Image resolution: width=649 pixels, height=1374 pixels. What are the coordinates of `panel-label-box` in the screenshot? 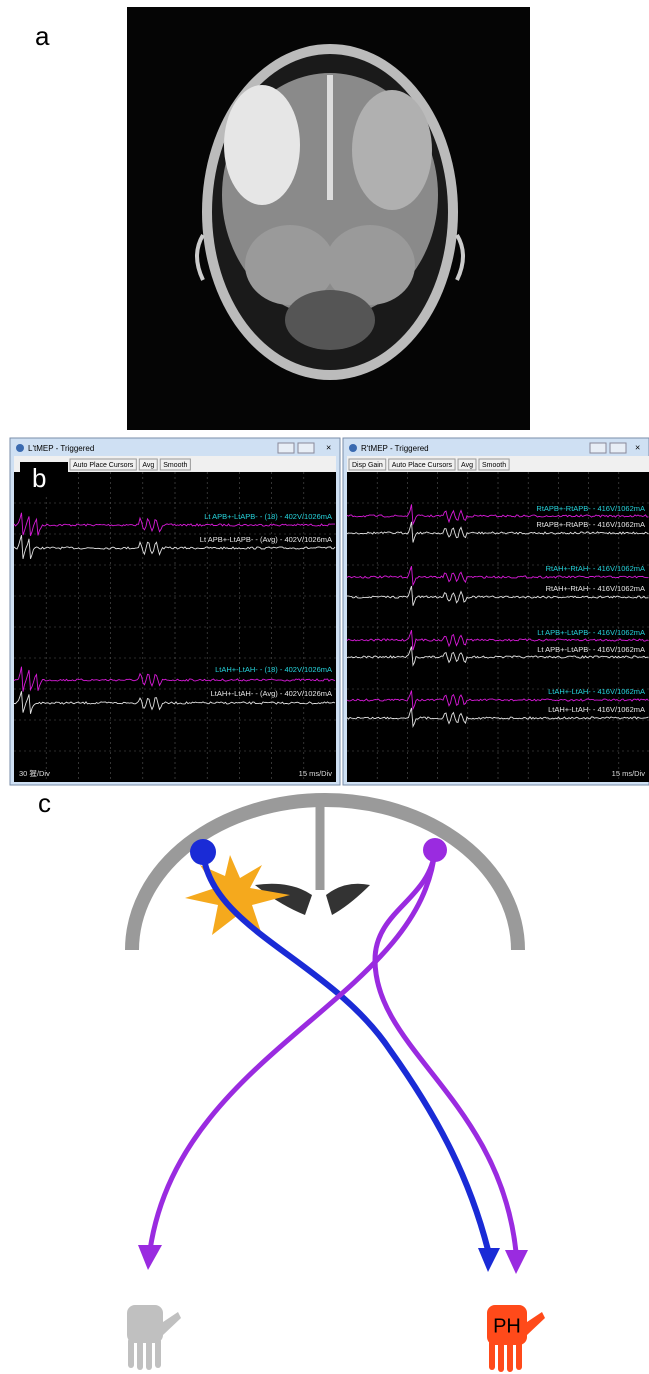 It's located at (44, 479).